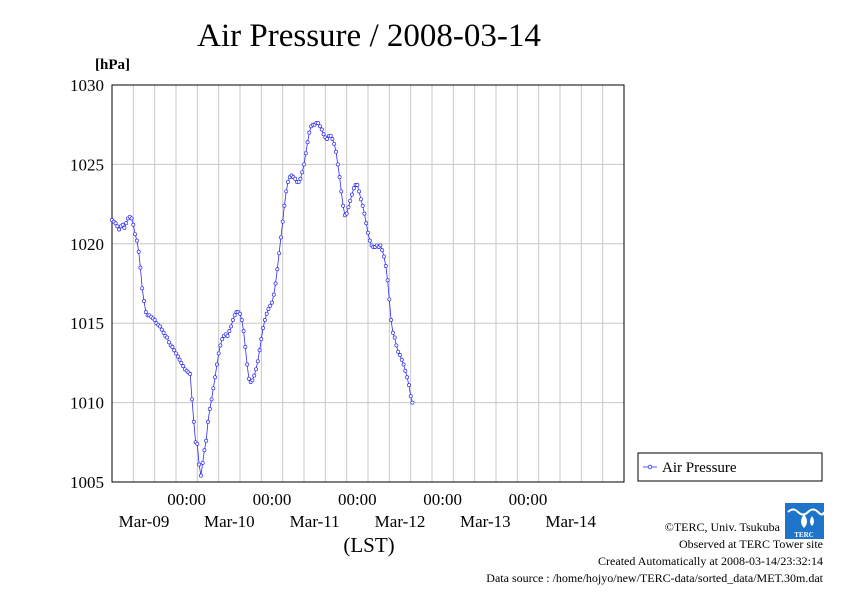 The height and width of the screenshot is (595, 842). Describe the element at coordinates (87, 403) in the screenshot. I see `y-tick-label: 1010` at that location.